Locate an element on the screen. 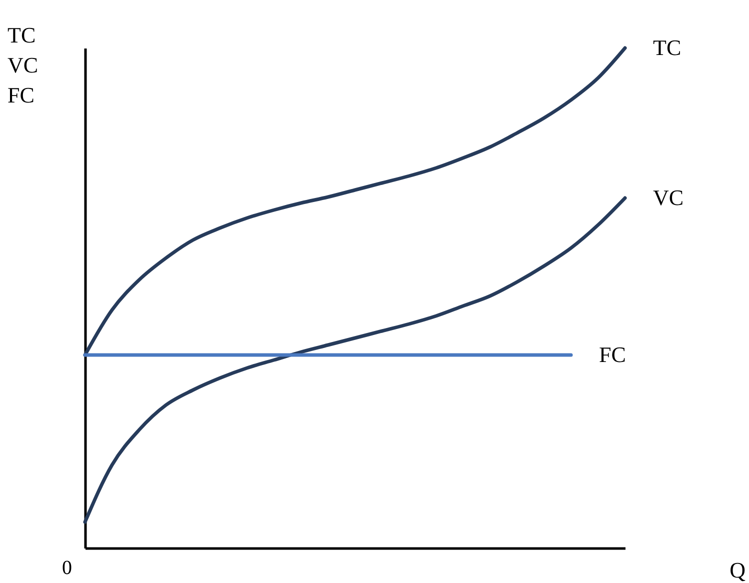 This screenshot has height=583, width=749. text: 0 is located at coordinates (67, 568).